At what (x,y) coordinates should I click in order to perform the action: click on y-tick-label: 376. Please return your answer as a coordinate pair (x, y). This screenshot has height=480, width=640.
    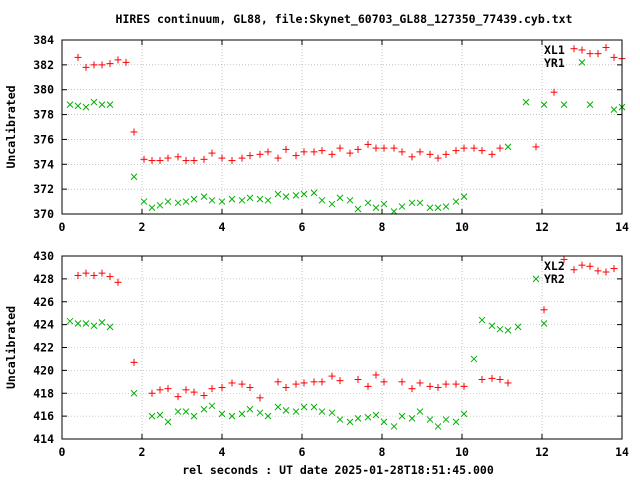
    Looking at the image, I should click on (43, 139).